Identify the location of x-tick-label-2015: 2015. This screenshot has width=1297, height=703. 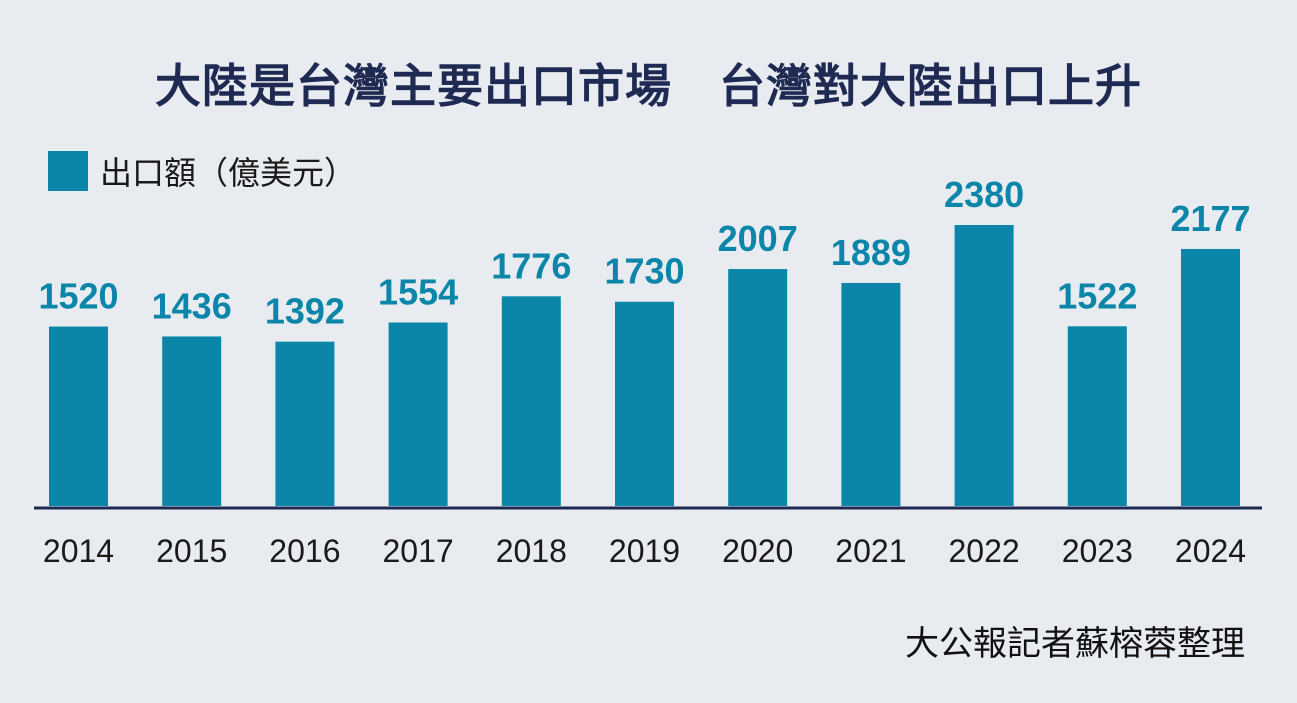
(191, 551).